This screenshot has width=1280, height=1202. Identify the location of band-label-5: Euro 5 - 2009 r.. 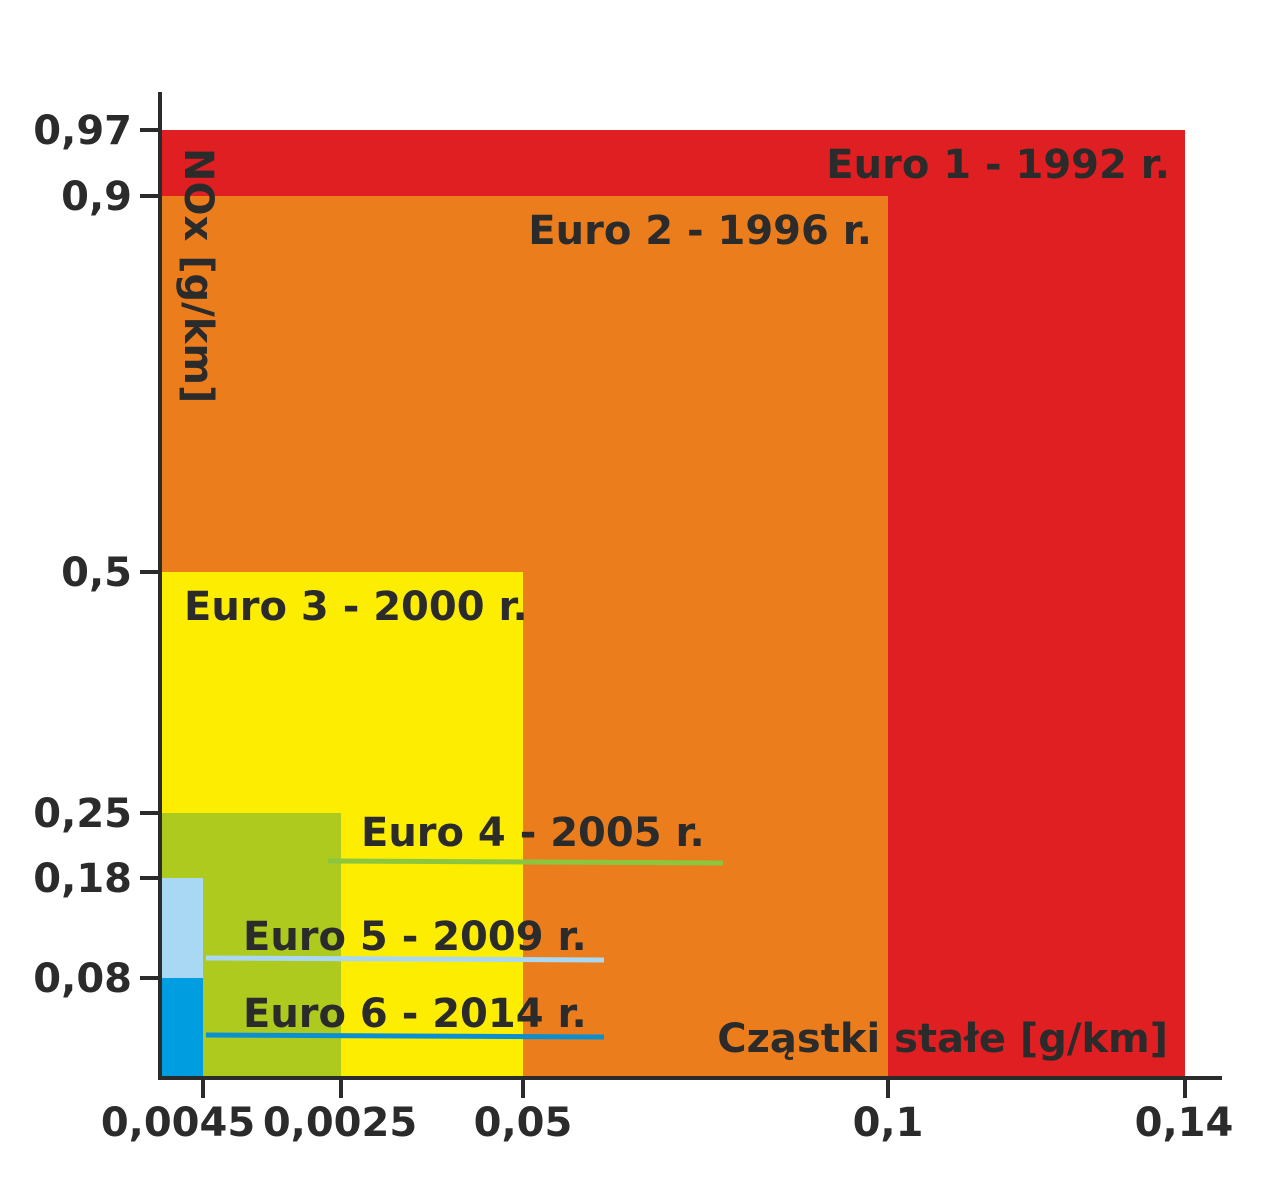
(415, 937).